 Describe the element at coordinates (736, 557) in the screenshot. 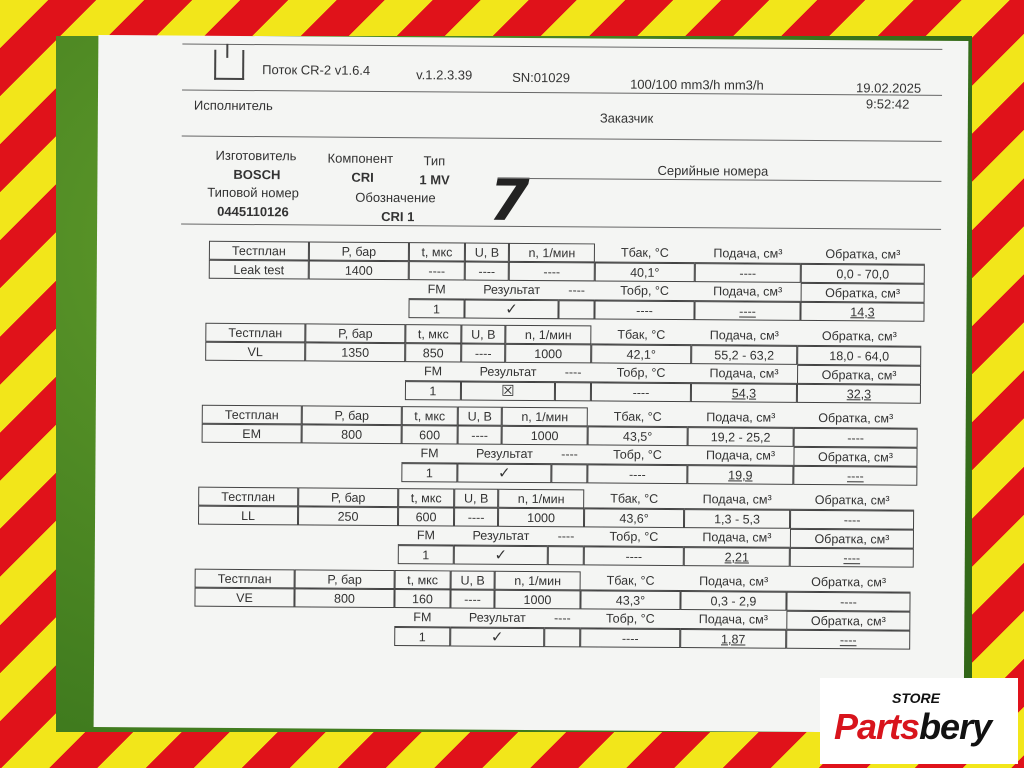

I see `value-supply: 2,21` at that location.